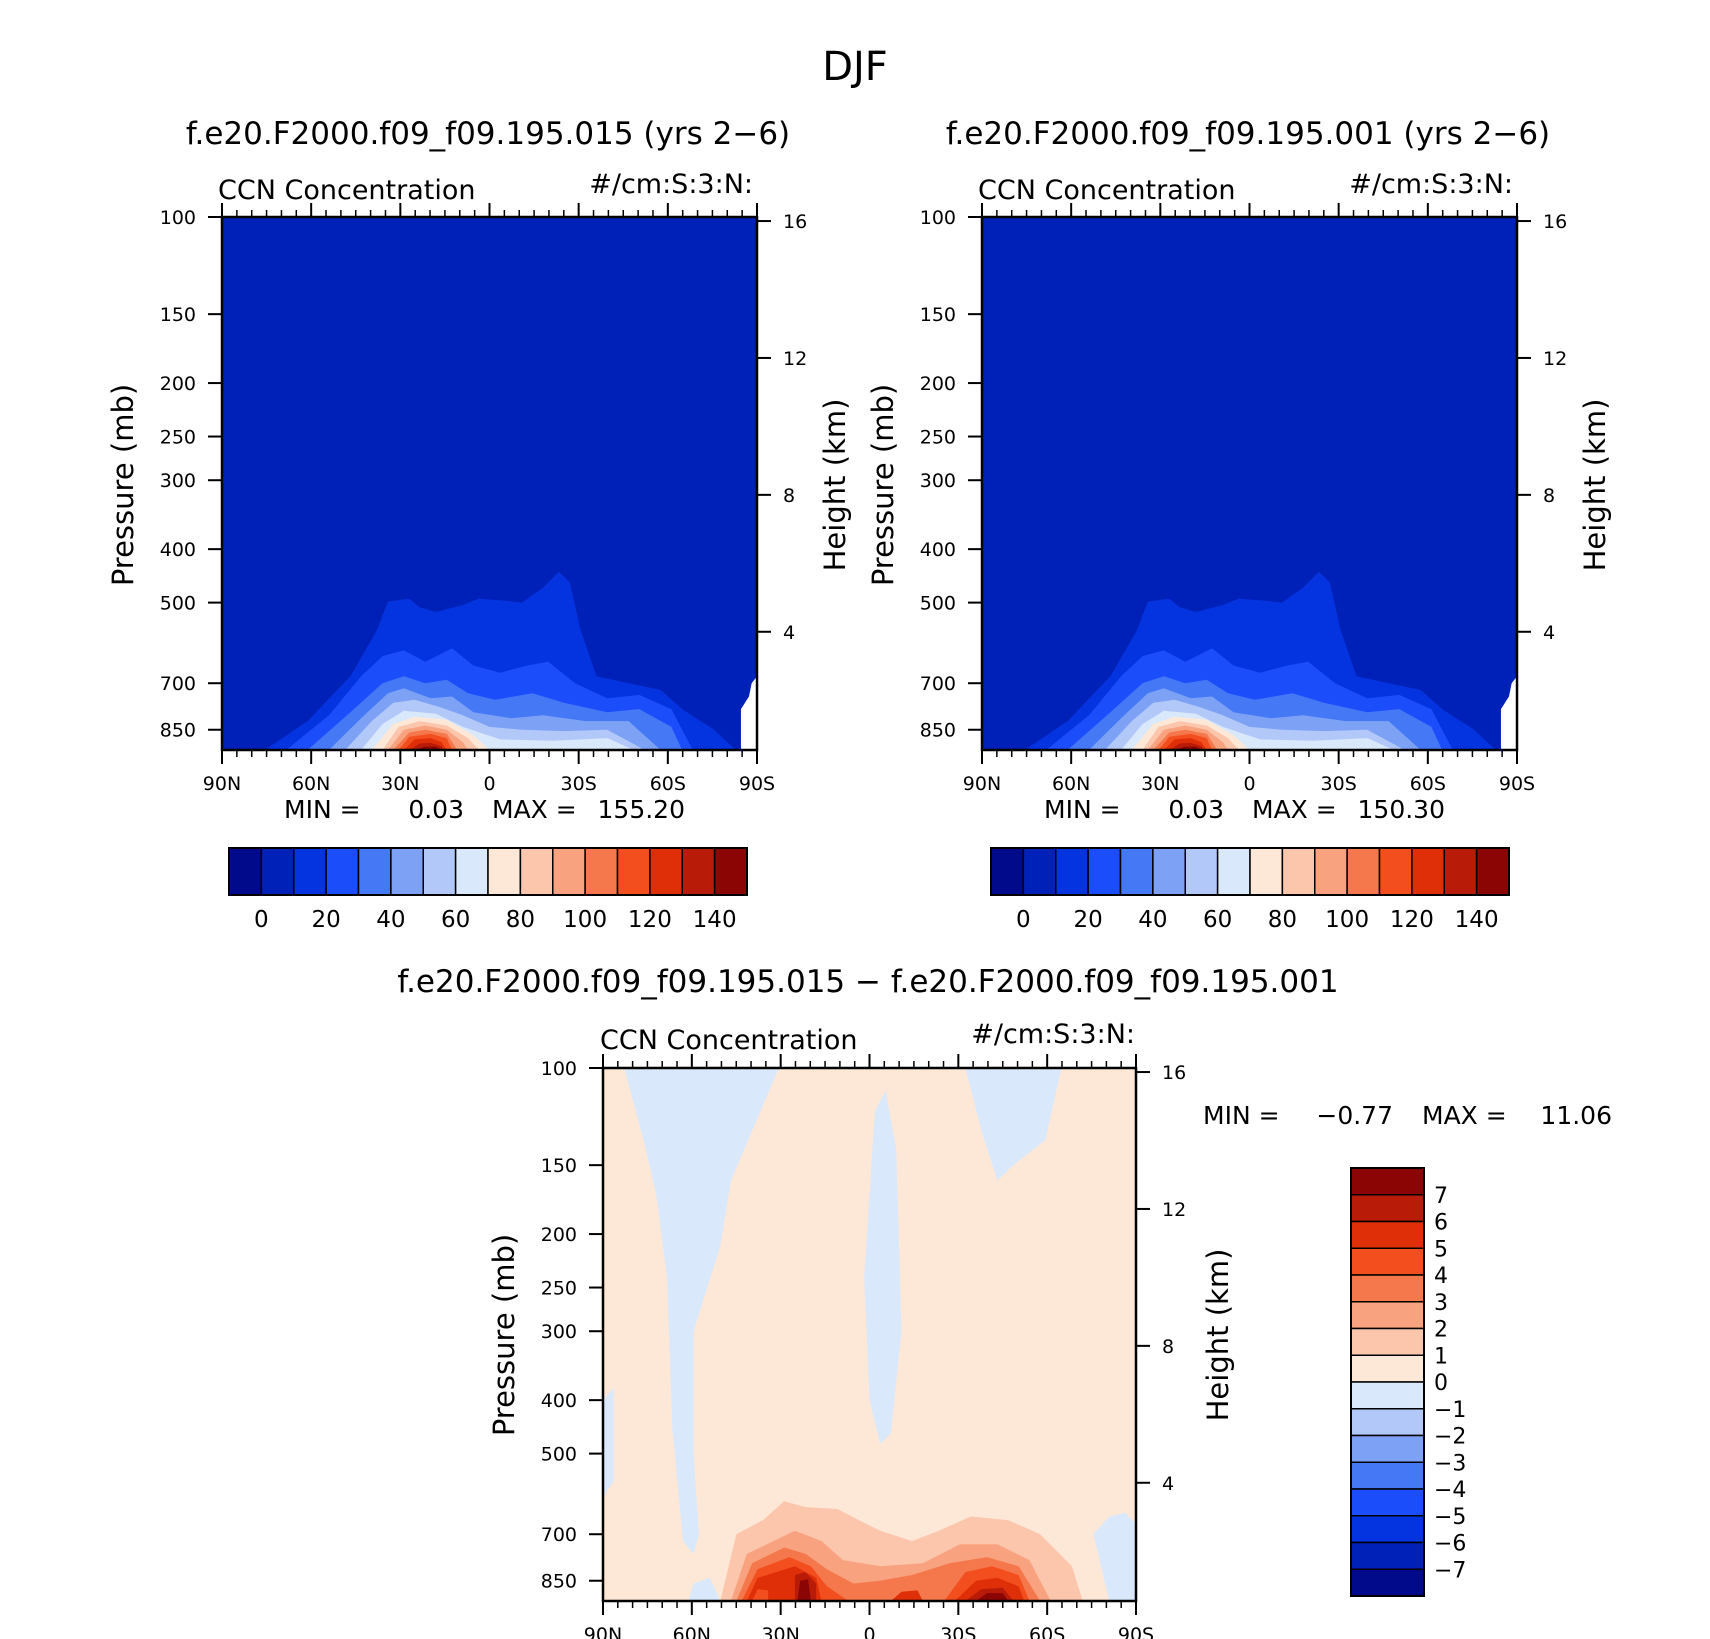 The width and height of the screenshot is (1710, 1639). Describe the element at coordinates (534, 809) in the screenshot. I see `panel-1-max-label: MAX =` at that location.